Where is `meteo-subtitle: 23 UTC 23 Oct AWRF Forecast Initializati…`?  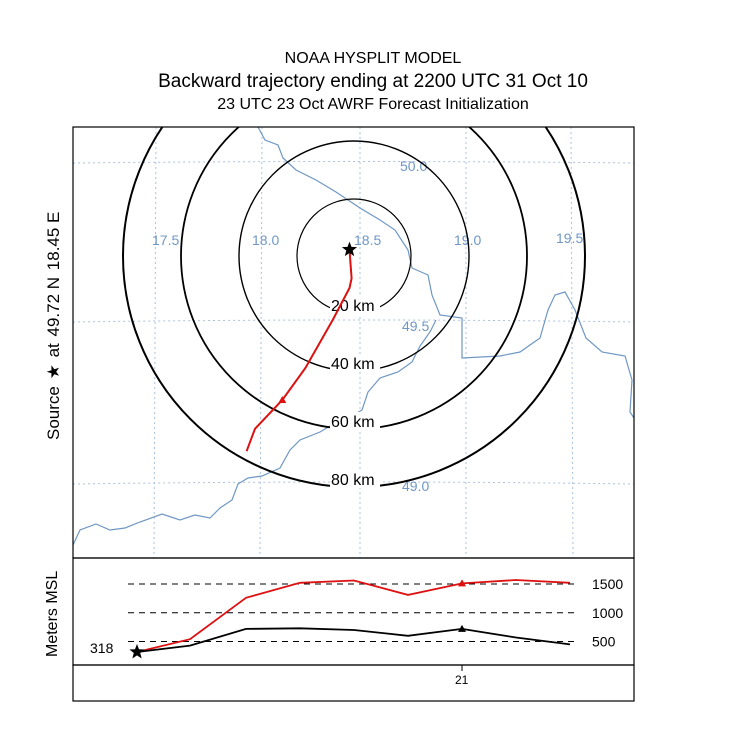
meteo-subtitle: 23 UTC 23 Oct AWRF Forecast Initializati… is located at coordinates (373, 104).